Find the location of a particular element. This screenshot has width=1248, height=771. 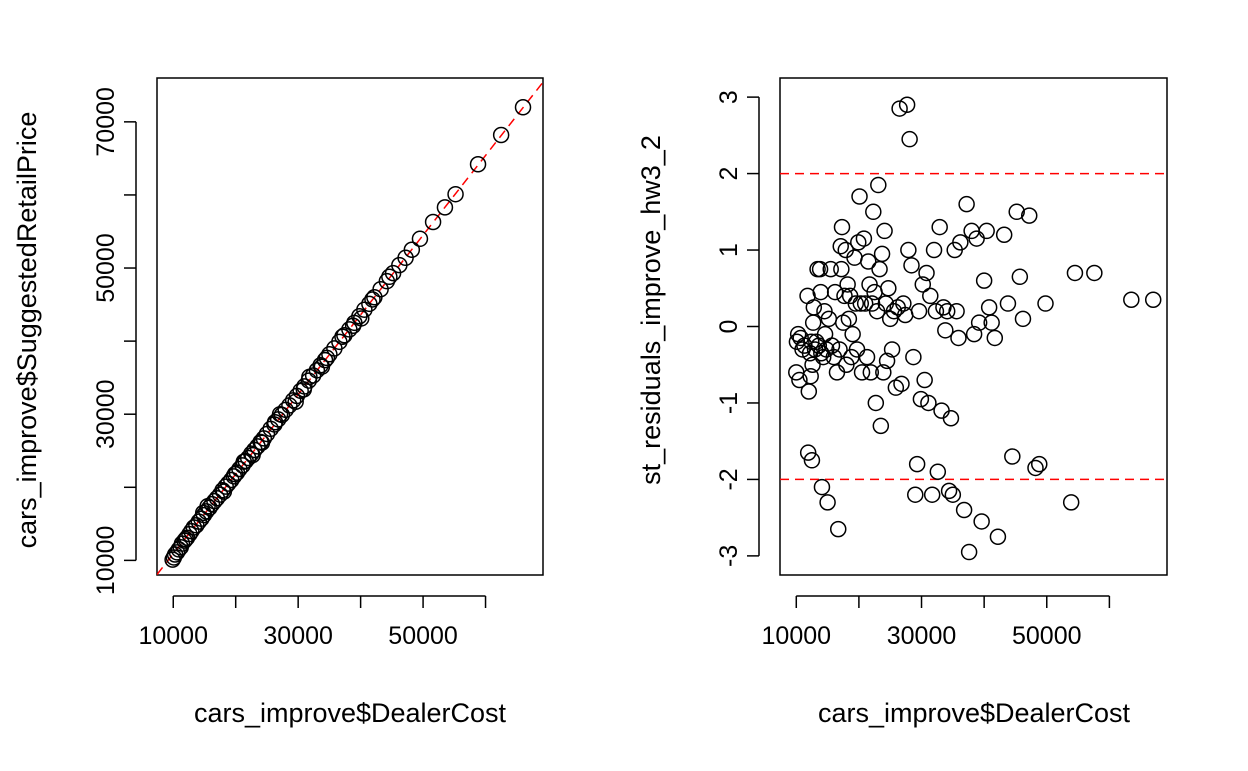

reference-lines is located at coordinates (973, 326).